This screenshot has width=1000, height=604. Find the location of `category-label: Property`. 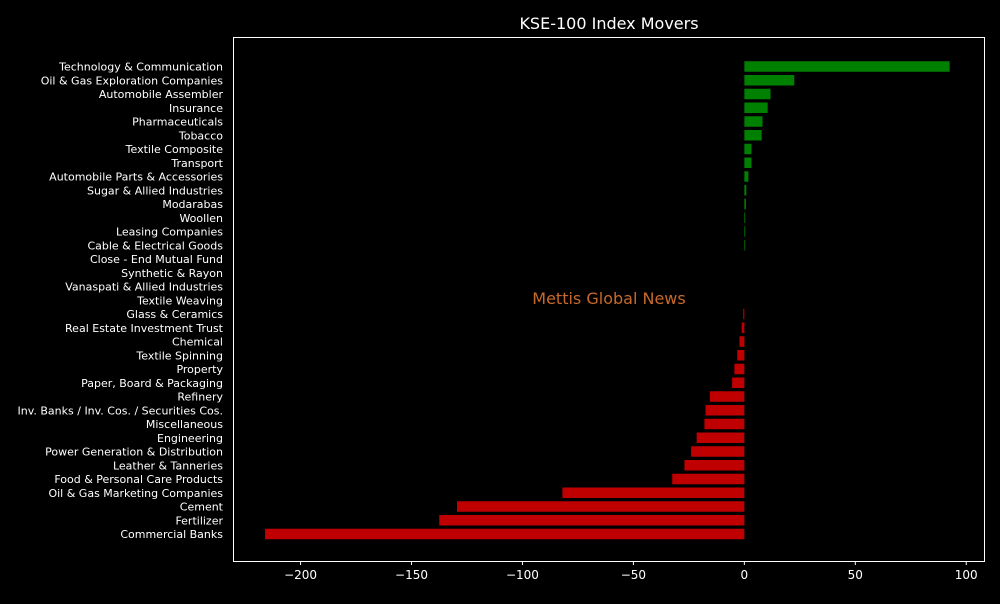

category-label: Property is located at coordinates (199, 369).